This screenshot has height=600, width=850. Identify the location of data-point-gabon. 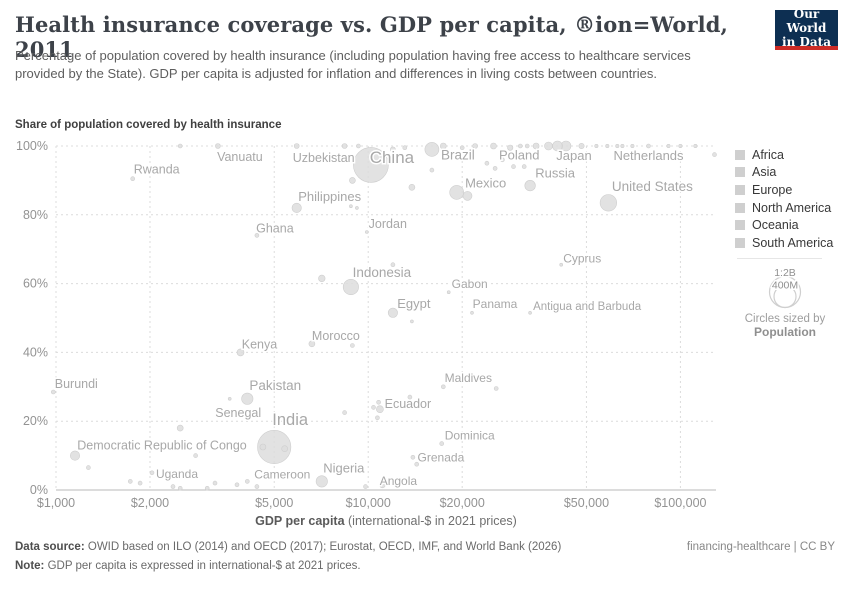
(448, 292).